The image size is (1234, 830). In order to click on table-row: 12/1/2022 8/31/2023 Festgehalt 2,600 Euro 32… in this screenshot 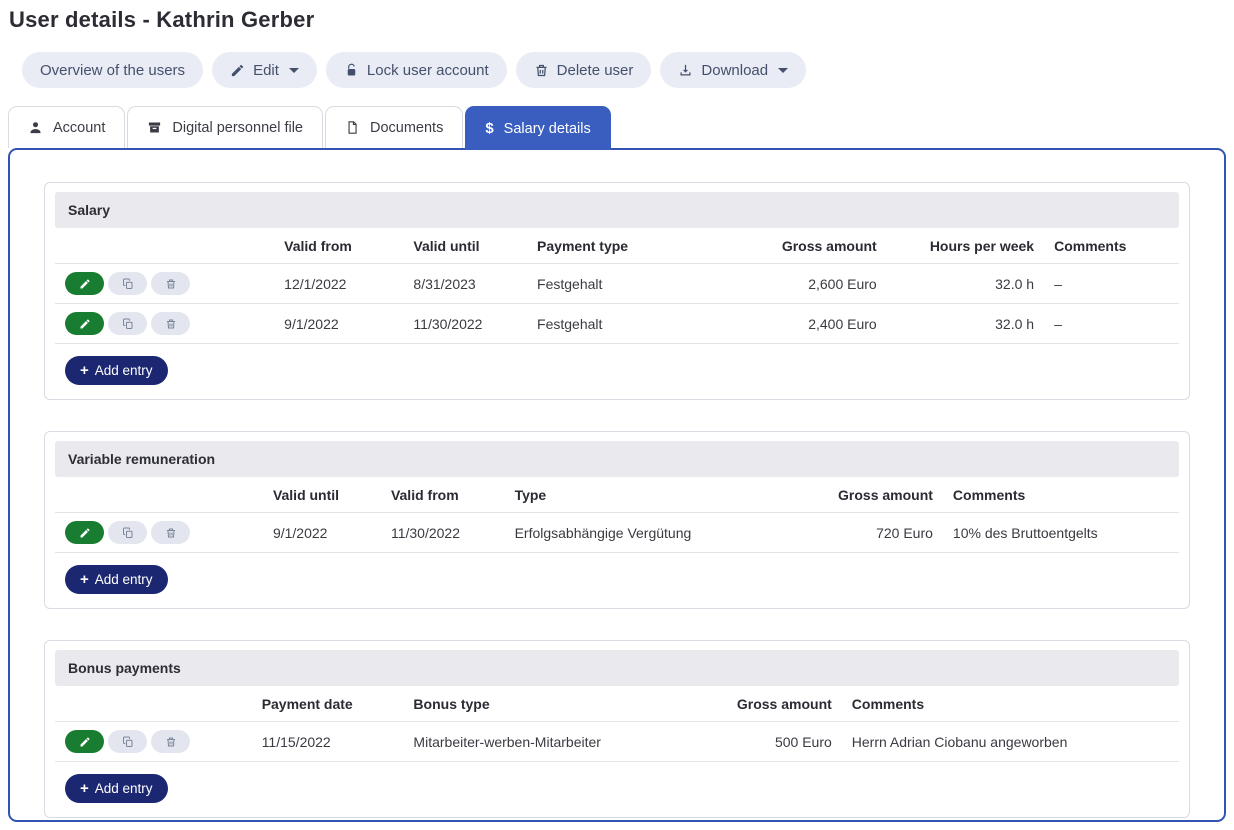, I will do `click(617, 283)`.